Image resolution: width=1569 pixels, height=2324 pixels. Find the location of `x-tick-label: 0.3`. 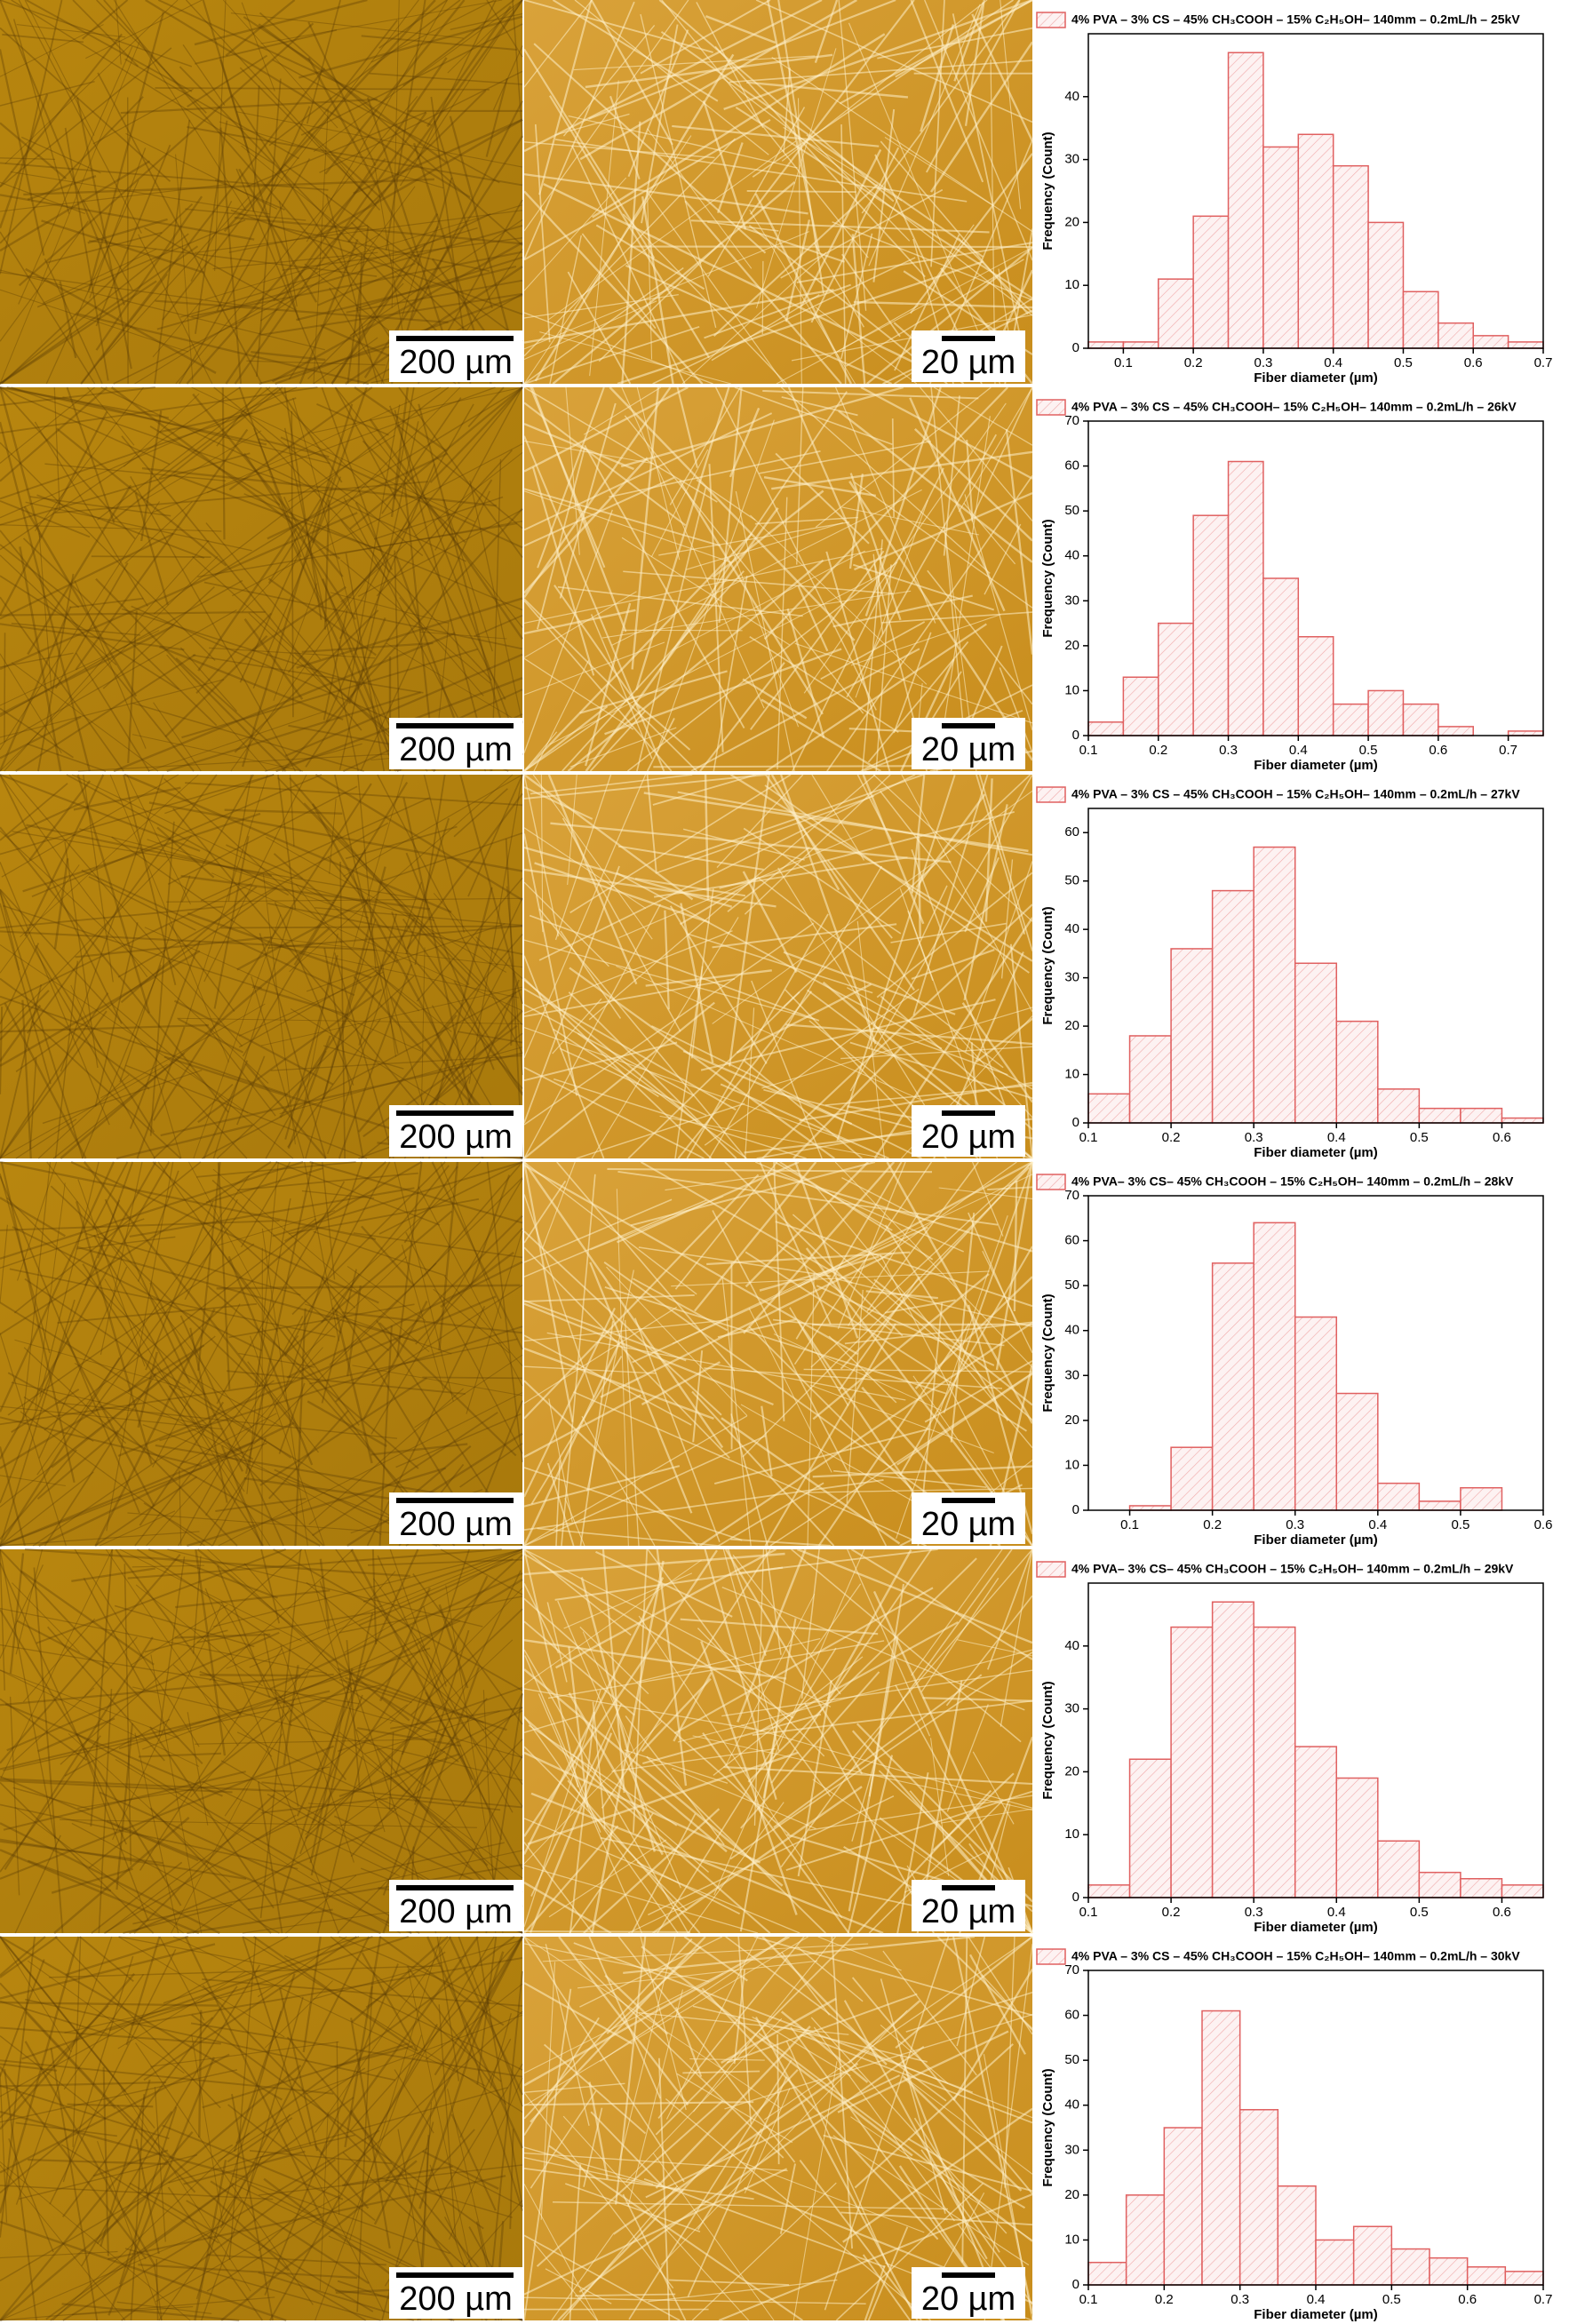

x-tick-label: 0.3 is located at coordinates (1263, 362).